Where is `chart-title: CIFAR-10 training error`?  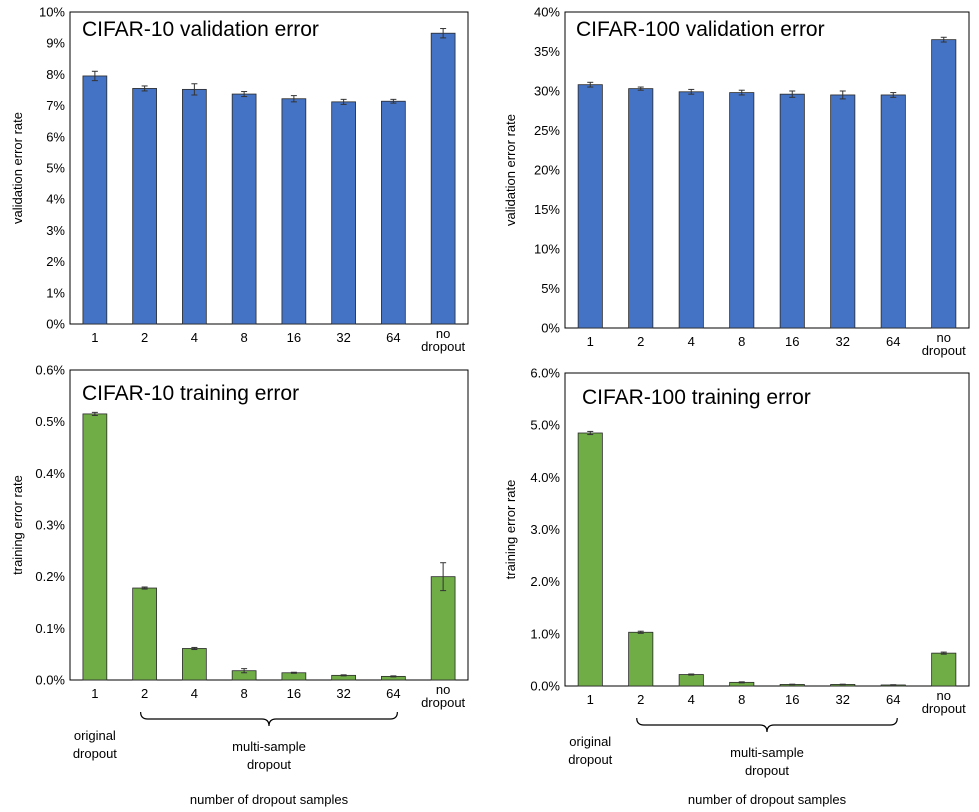 chart-title: CIFAR-10 training error is located at coordinates (190, 393).